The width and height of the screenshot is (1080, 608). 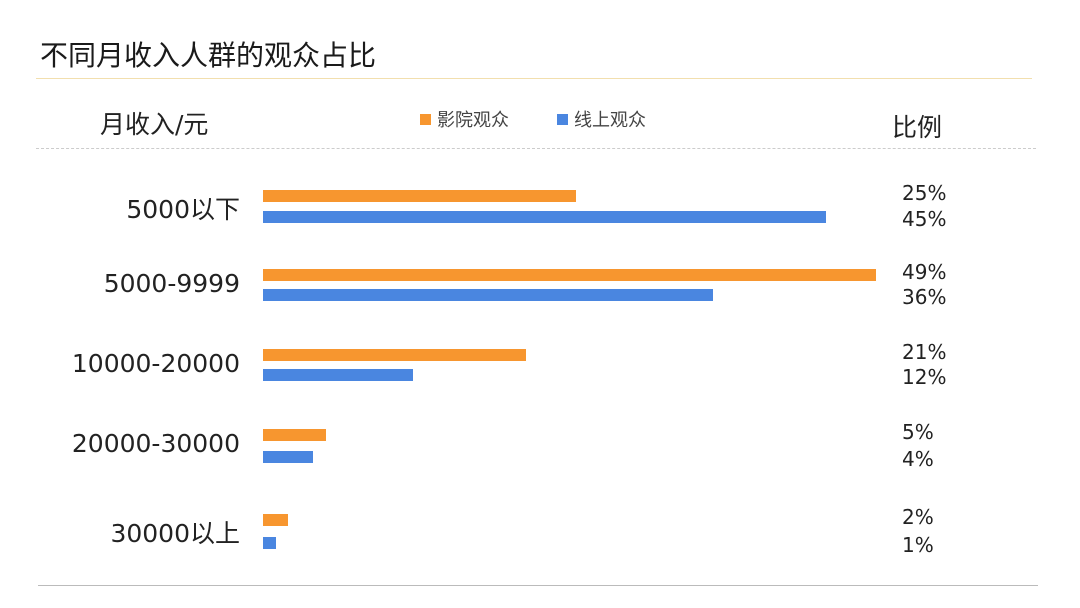 I want to click on legend-item-online: 线上观众, so click(x=601, y=119).